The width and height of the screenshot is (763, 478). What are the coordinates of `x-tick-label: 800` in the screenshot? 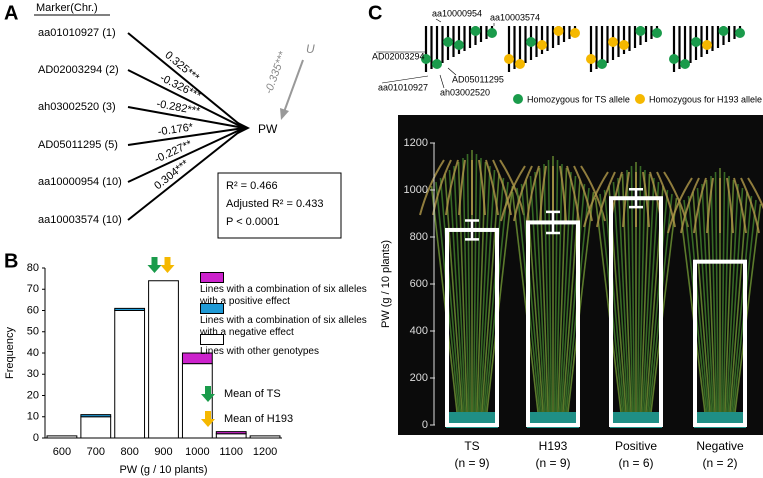 It's located at (129, 452).